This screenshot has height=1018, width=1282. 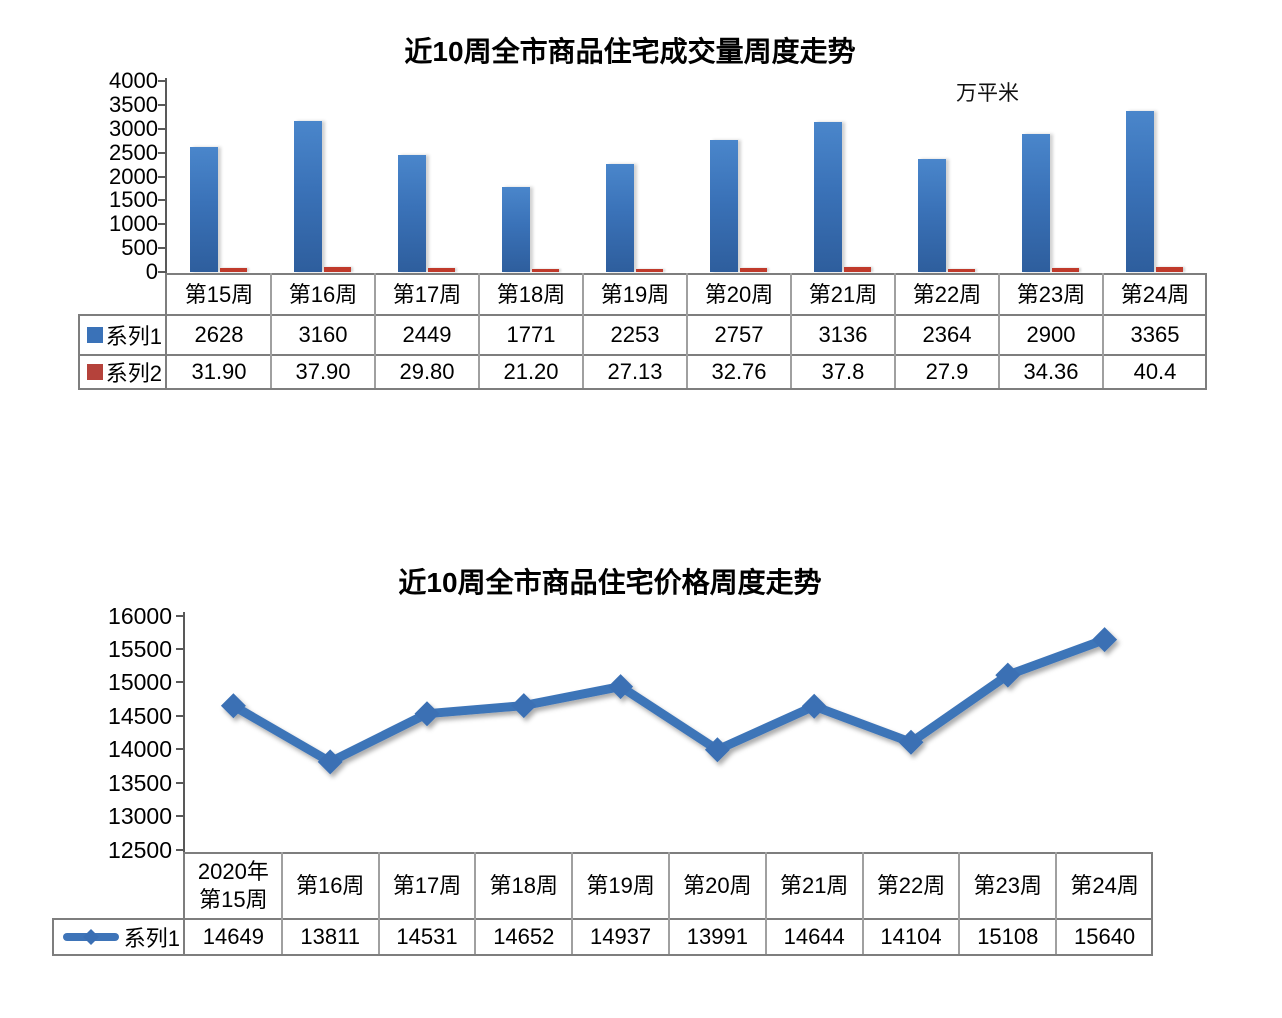 What do you see at coordinates (635, 371) in the screenshot?
I see `value-cell-series-2: 27.13` at bounding box center [635, 371].